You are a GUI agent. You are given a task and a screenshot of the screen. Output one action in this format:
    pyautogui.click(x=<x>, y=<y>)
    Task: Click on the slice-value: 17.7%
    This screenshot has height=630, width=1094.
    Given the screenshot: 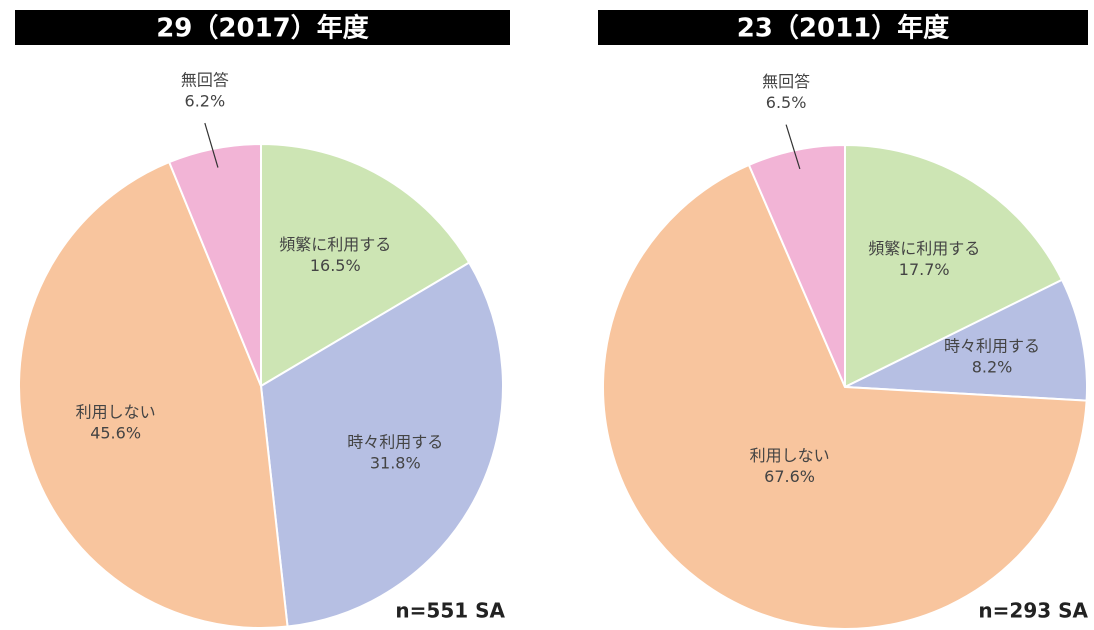 What is the action you would take?
    pyautogui.click(x=924, y=269)
    